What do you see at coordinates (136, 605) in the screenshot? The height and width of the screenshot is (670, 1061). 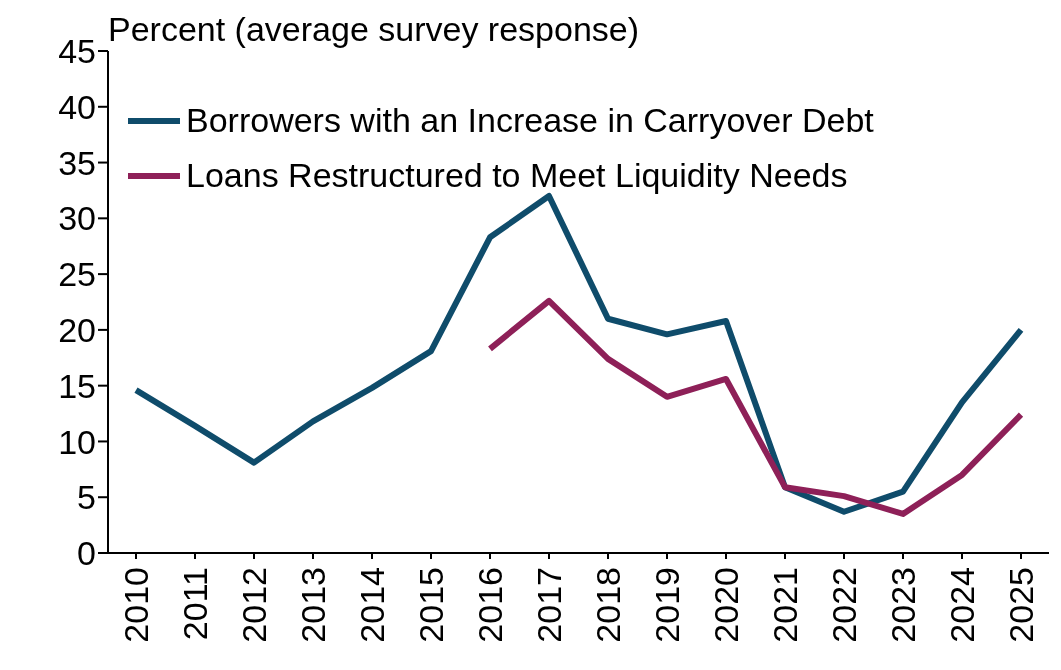 I see `x-tick-label: 2010` at bounding box center [136, 605].